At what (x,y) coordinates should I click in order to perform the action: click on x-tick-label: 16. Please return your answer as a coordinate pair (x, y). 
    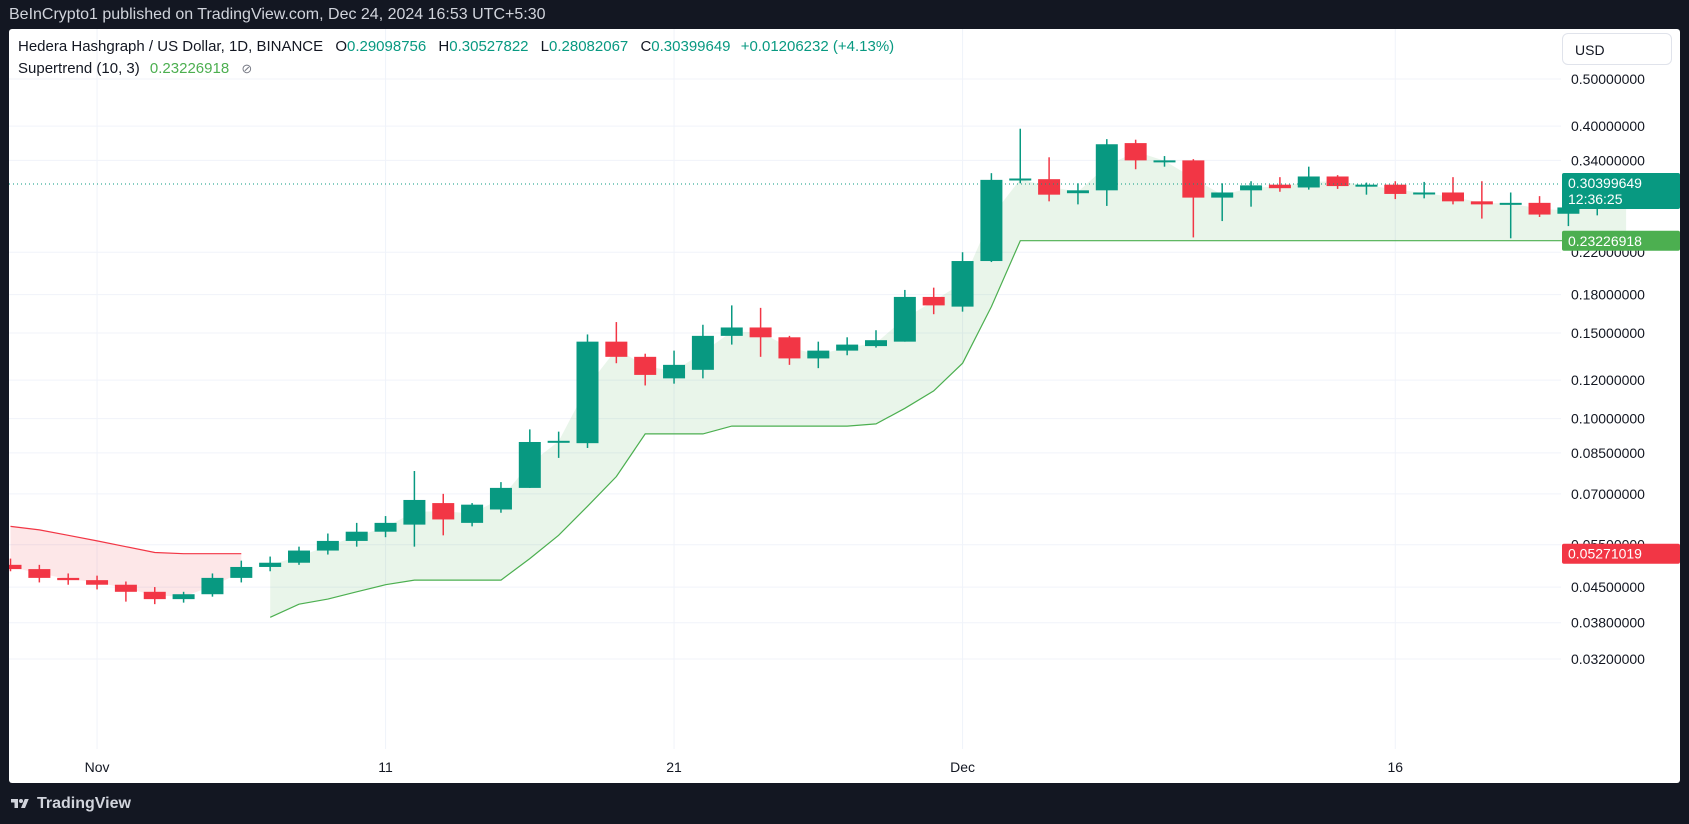
    Looking at the image, I should click on (1396, 767).